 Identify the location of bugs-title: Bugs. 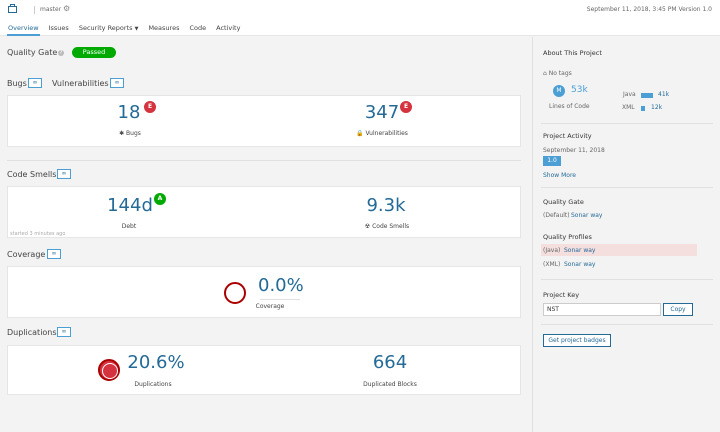
(17, 83).